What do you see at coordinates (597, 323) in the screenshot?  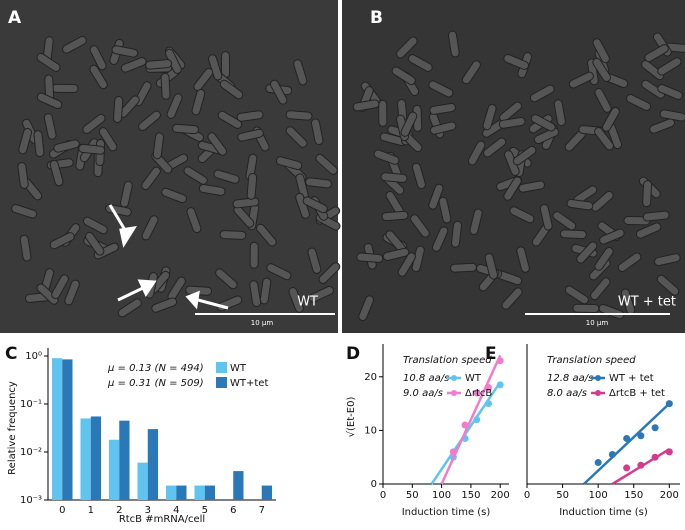 I see `scale-bar-label: 10 μm` at bounding box center [597, 323].